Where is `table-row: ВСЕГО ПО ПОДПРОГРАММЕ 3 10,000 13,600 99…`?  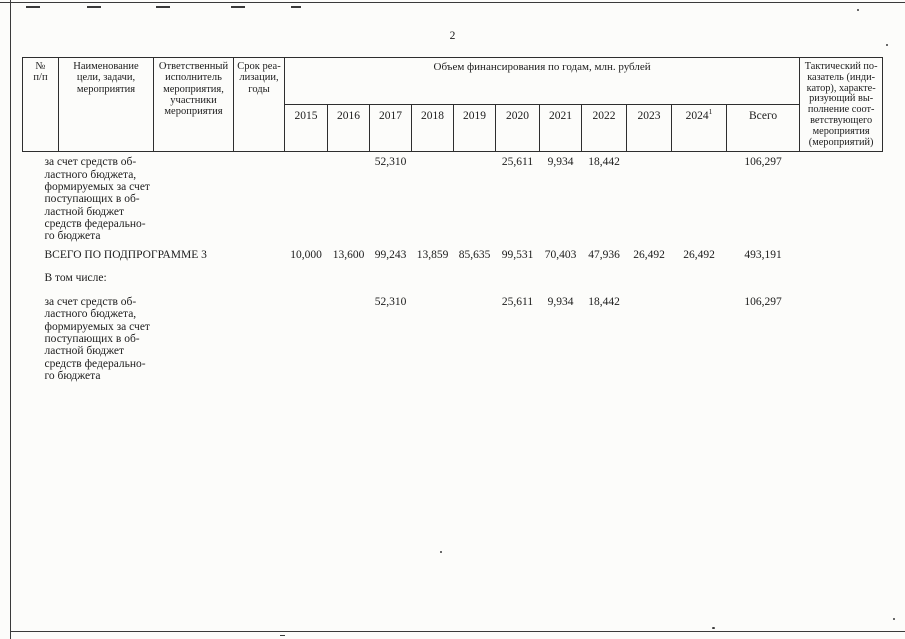 table-row: ВСЕГО ПО ПОДПРОГРАММЕ 3 10,000 13,600 99… is located at coordinates (453, 259).